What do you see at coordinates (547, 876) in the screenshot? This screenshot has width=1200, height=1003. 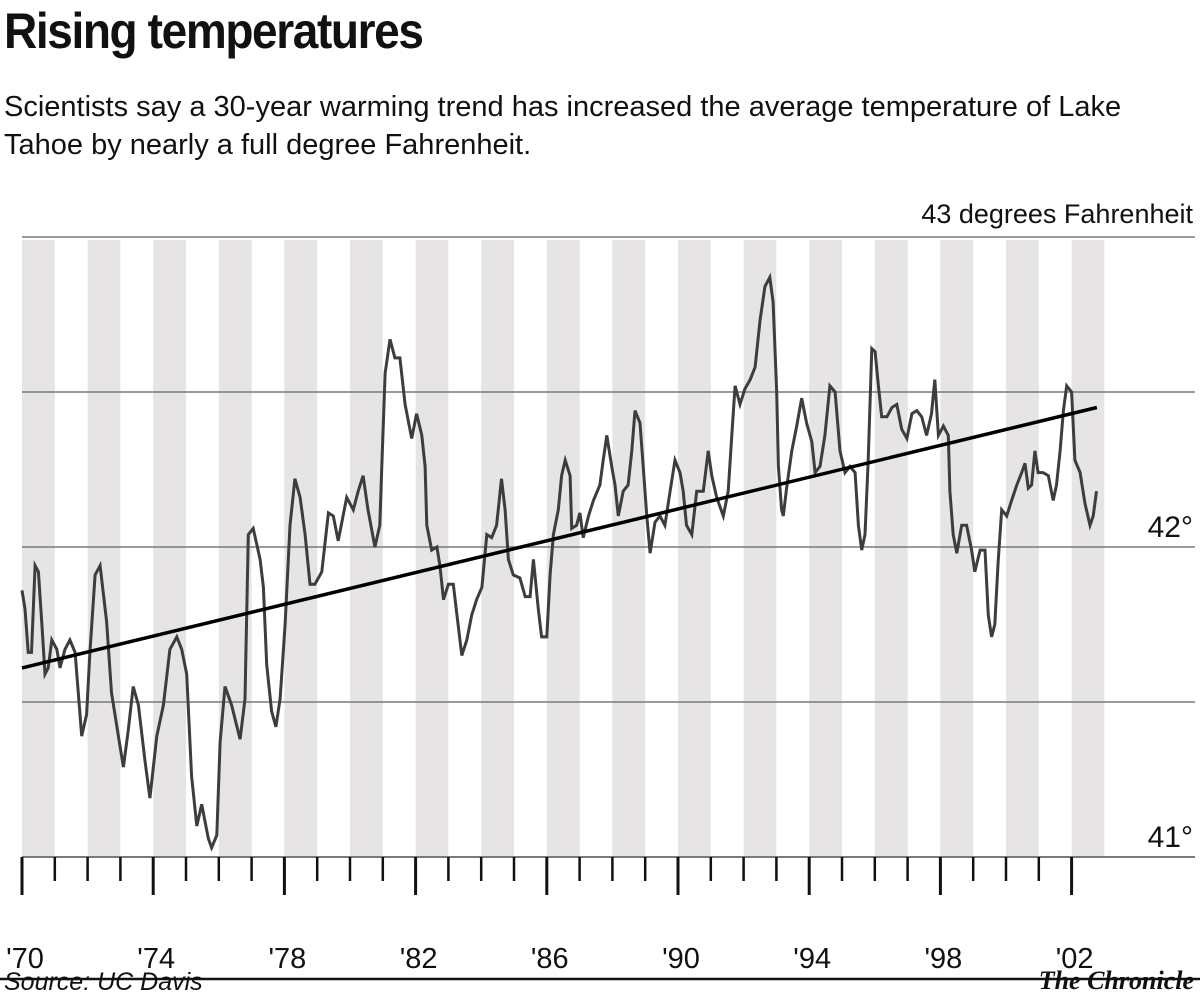 I see `x-axis-ticks` at bounding box center [547, 876].